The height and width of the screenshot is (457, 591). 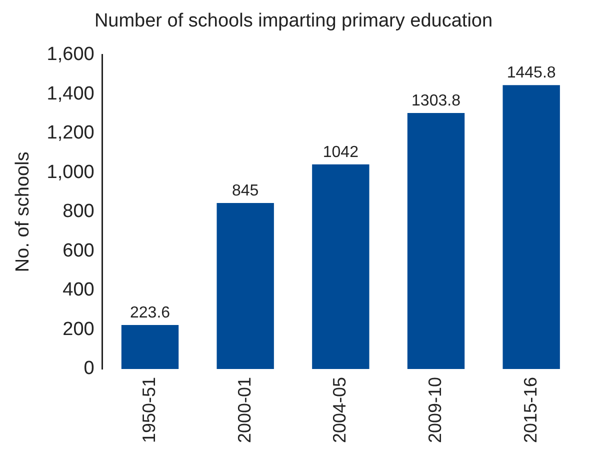 I want to click on y-tick-label: 1,400, so click(x=70, y=93).